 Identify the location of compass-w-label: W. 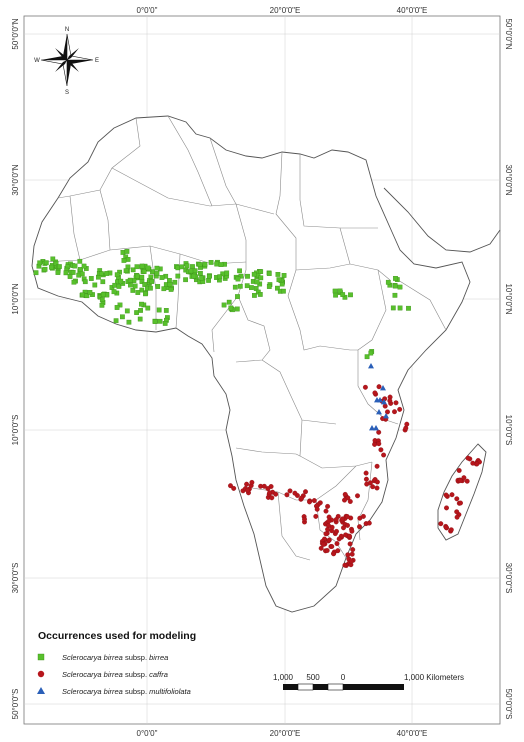
(37, 61).